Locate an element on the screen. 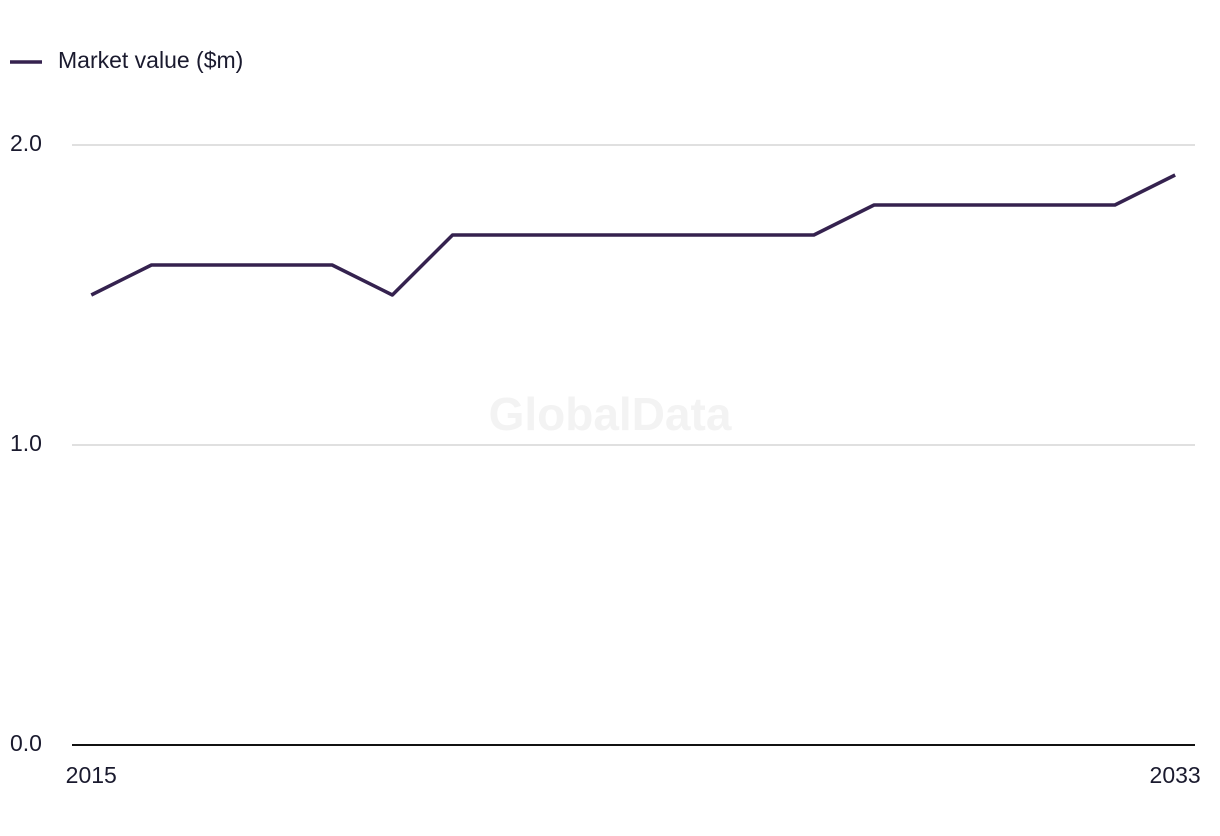 The height and width of the screenshot is (836, 1220). y-tick-label: 1.0 is located at coordinates (26, 443).